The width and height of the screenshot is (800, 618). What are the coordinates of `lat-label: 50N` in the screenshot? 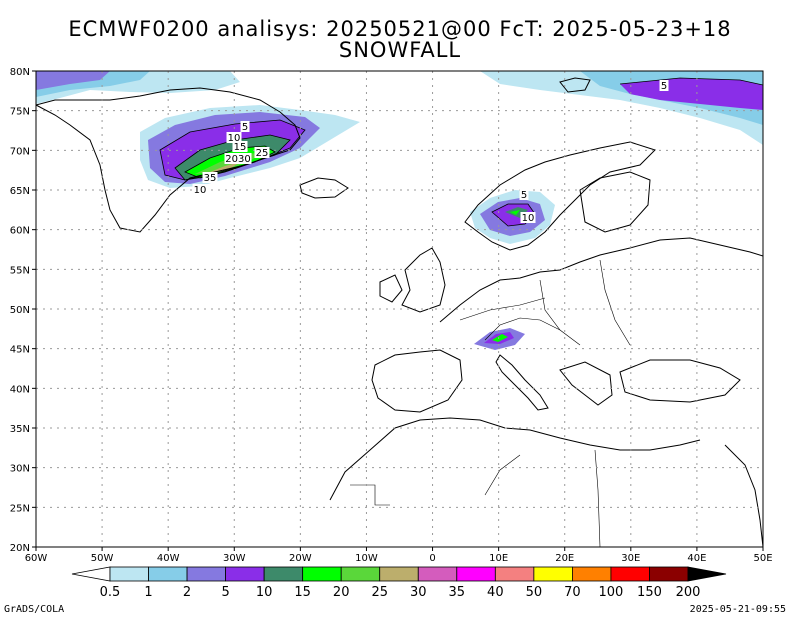 It's located at (20, 310).